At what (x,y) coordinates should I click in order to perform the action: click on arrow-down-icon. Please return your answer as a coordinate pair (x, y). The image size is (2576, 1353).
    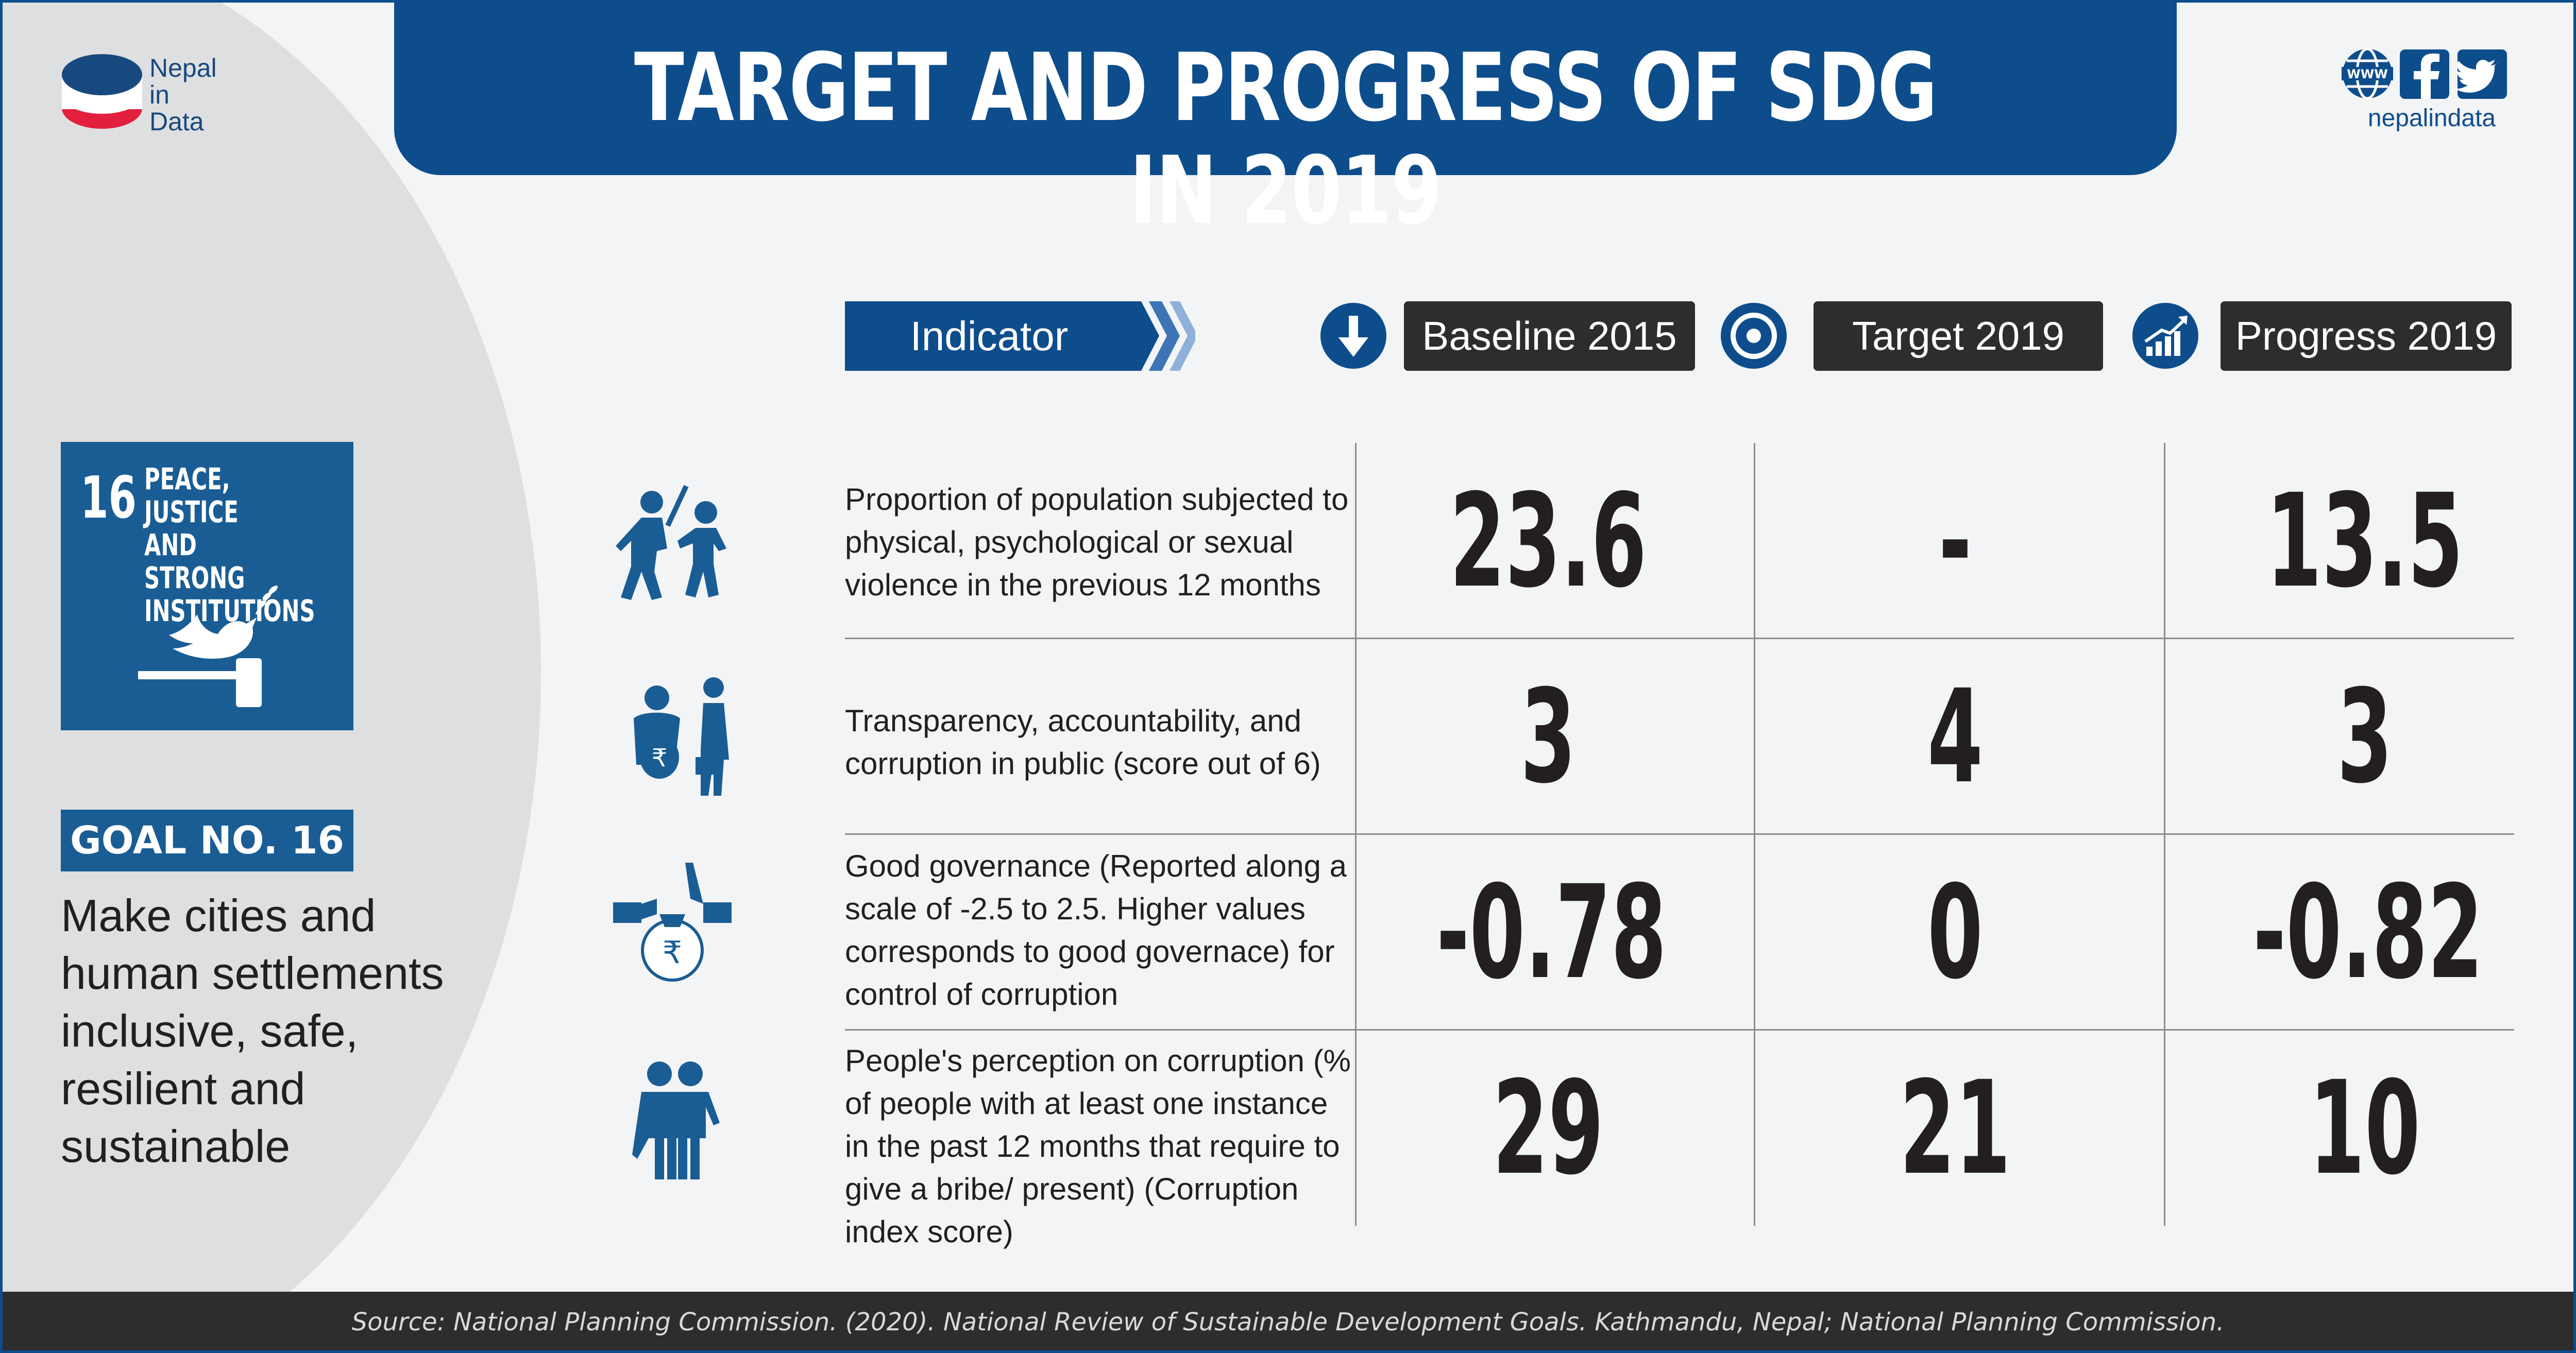
    Looking at the image, I should click on (1353, 336).